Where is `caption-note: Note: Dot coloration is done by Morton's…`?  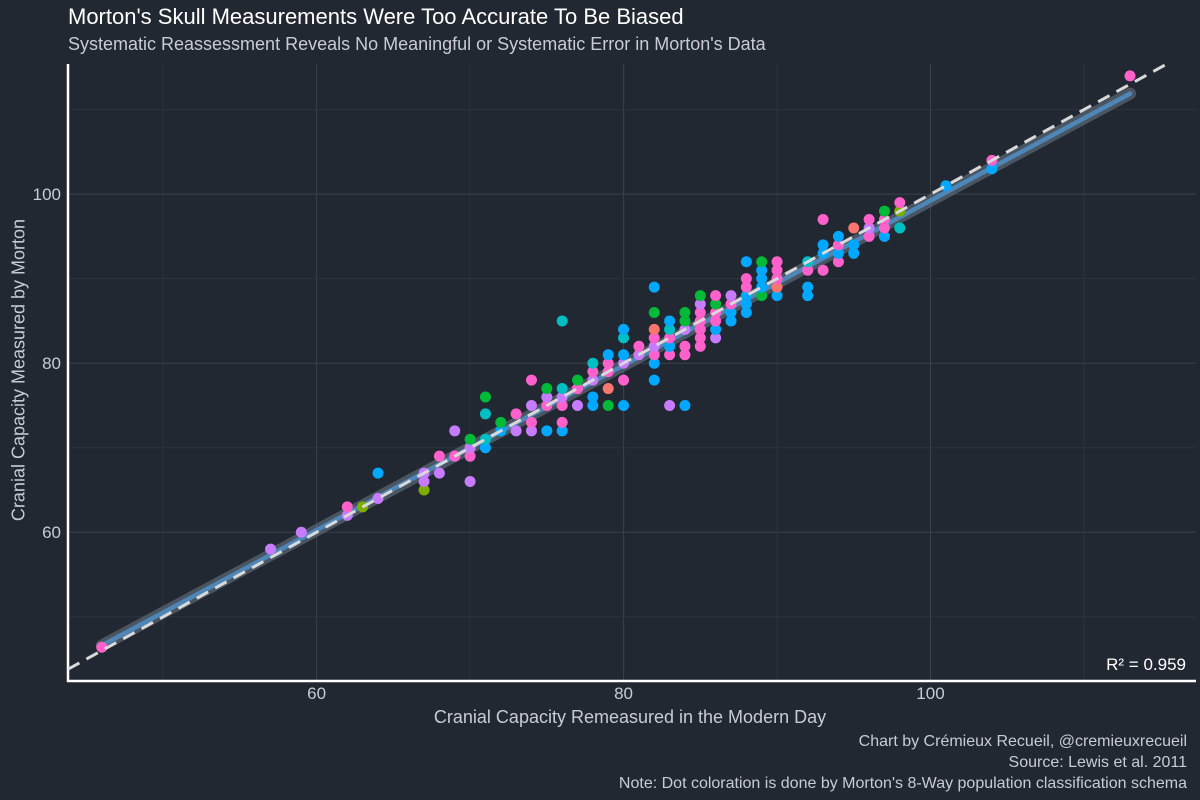 caption-note: Note: Dot coloration is done by Morton's… is located at coordinates (902, 783).